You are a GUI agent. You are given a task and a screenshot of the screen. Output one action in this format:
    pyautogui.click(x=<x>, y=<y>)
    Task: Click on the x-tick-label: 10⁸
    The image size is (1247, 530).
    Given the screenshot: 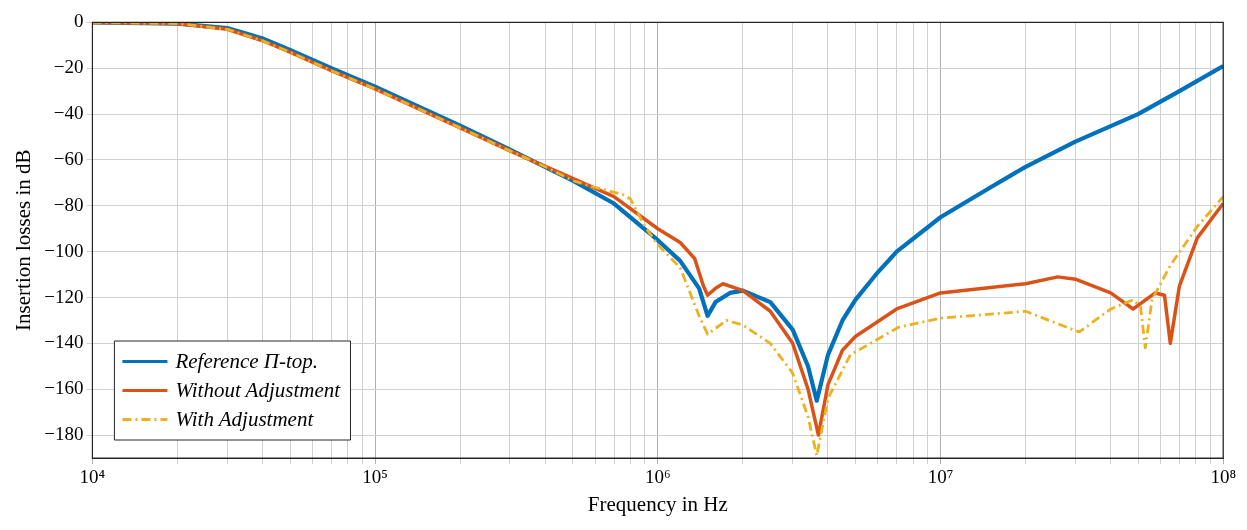 What is the action you would take?
    pyautogui.click(x=1223, y=477)
    